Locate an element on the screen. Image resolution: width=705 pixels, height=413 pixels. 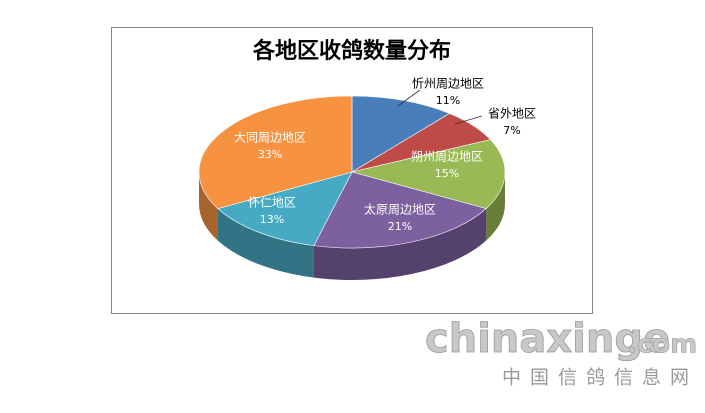
slice-value-label: 21% is located at coordinates (400, 226).